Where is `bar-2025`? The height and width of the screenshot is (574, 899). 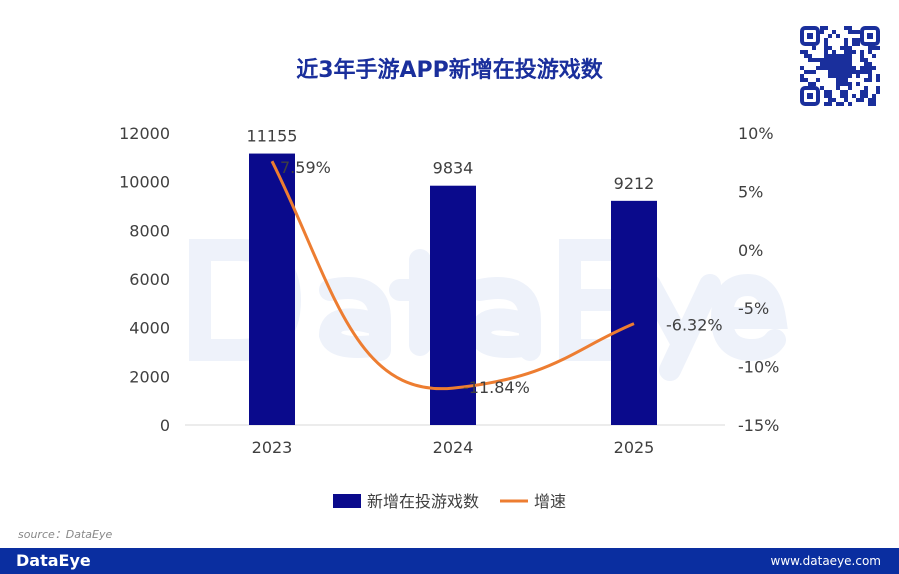 bar-2025 is located at coordinates (634, 312).